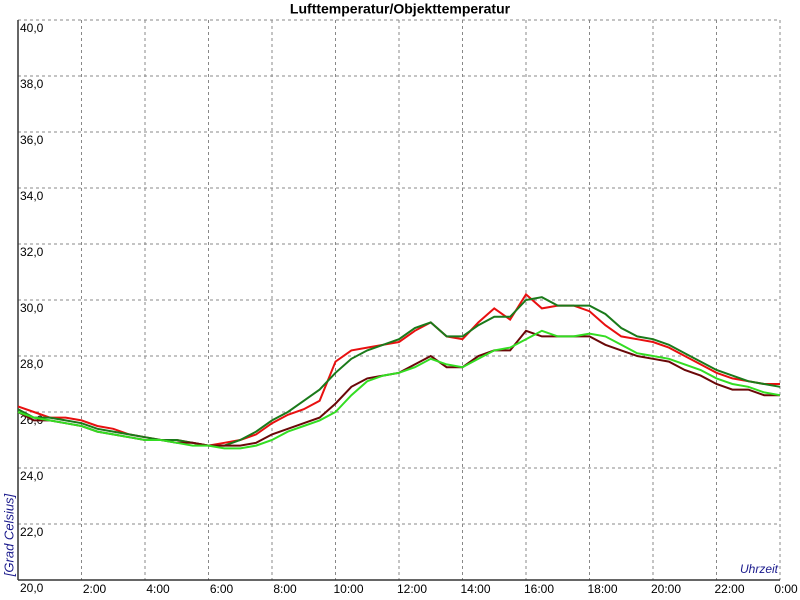 The width and height of the screenshot is (800, 600). I want to click on y-tick-label: 20,0, so click(32, 588).